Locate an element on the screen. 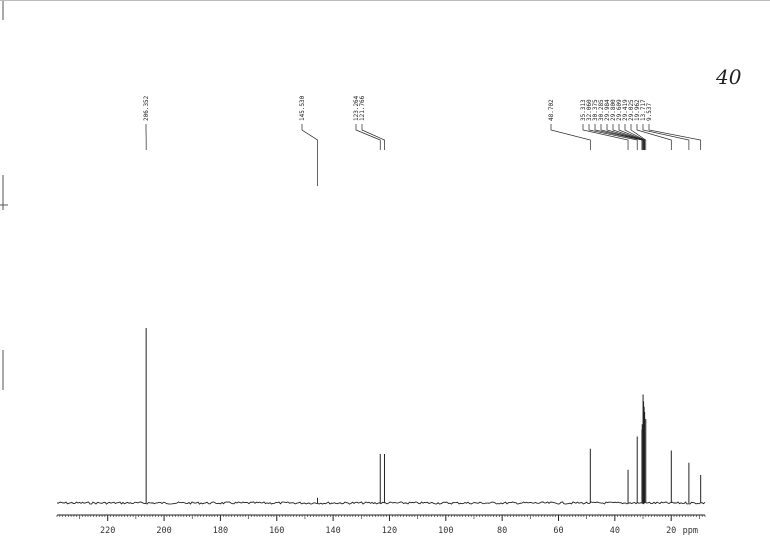 Image resolution: width=770 pixels, height=559 pixels. x-tick-label: 20 is located at coordinates (671, 531).